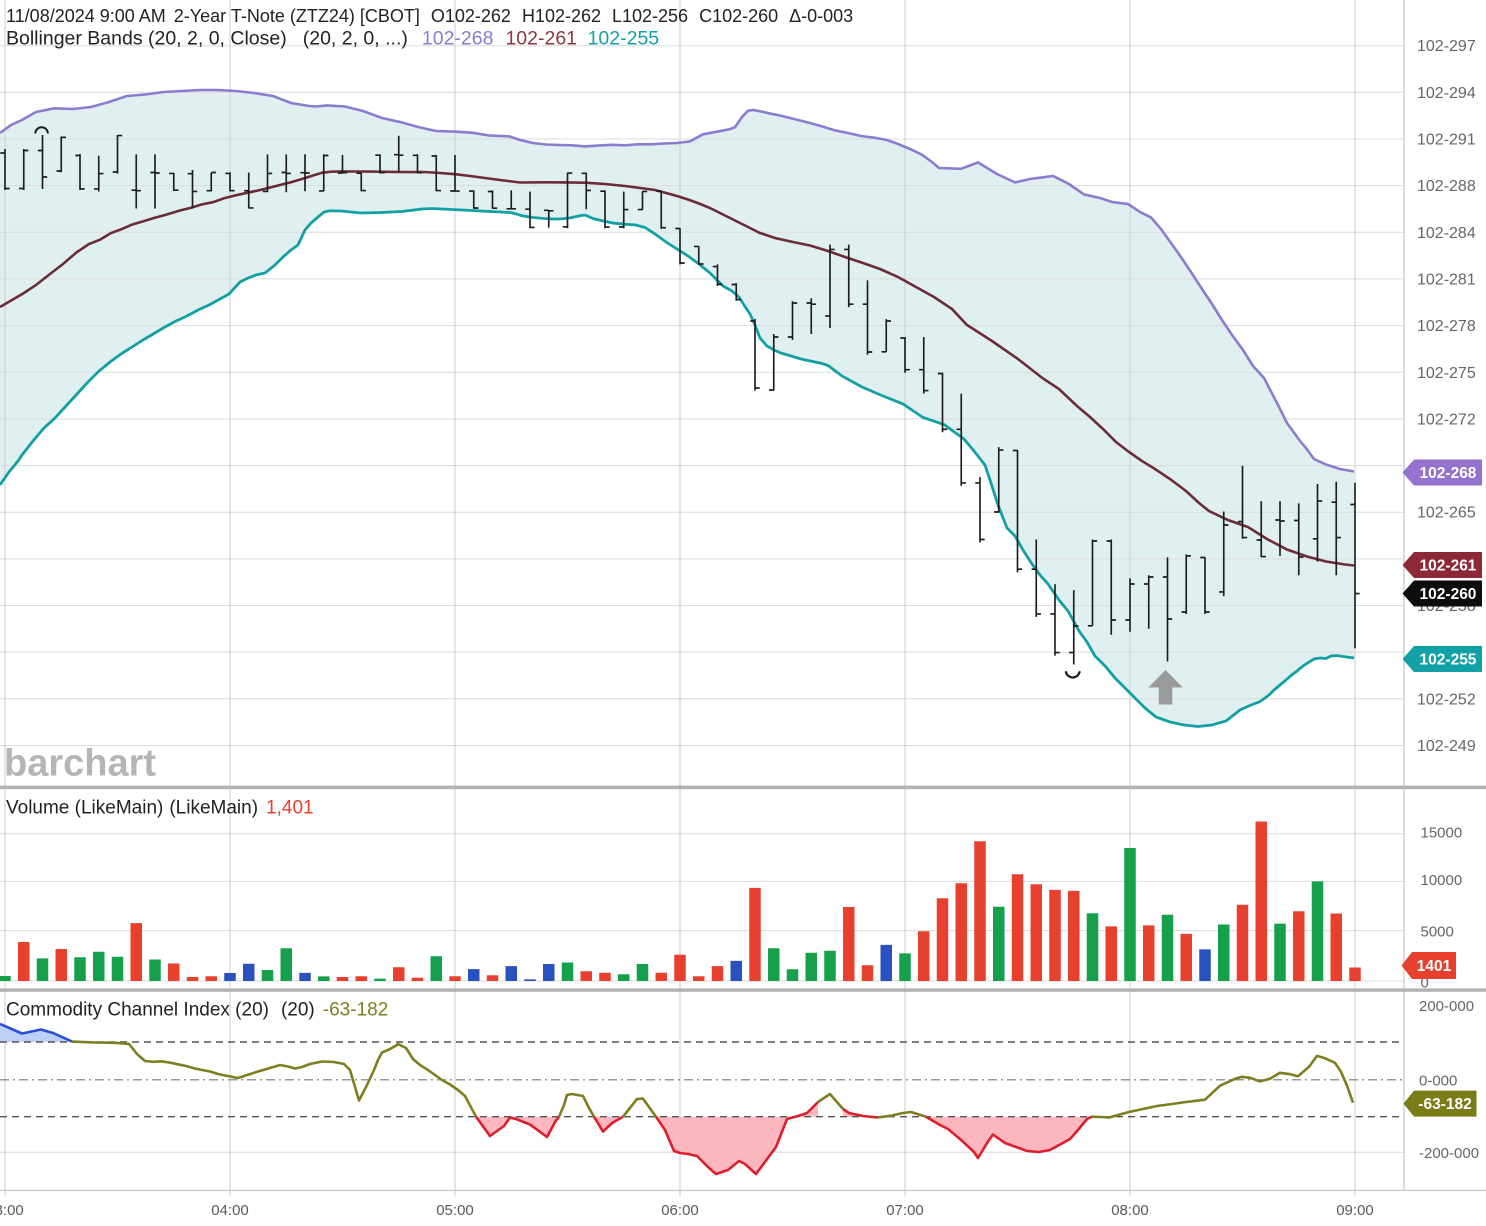 Image resolution: width=1486 pixels, height=1226 pixels. Describe the element at coordinates (1449, 1153) in the screenshot. I see `svg-text: -200-000` at that location.